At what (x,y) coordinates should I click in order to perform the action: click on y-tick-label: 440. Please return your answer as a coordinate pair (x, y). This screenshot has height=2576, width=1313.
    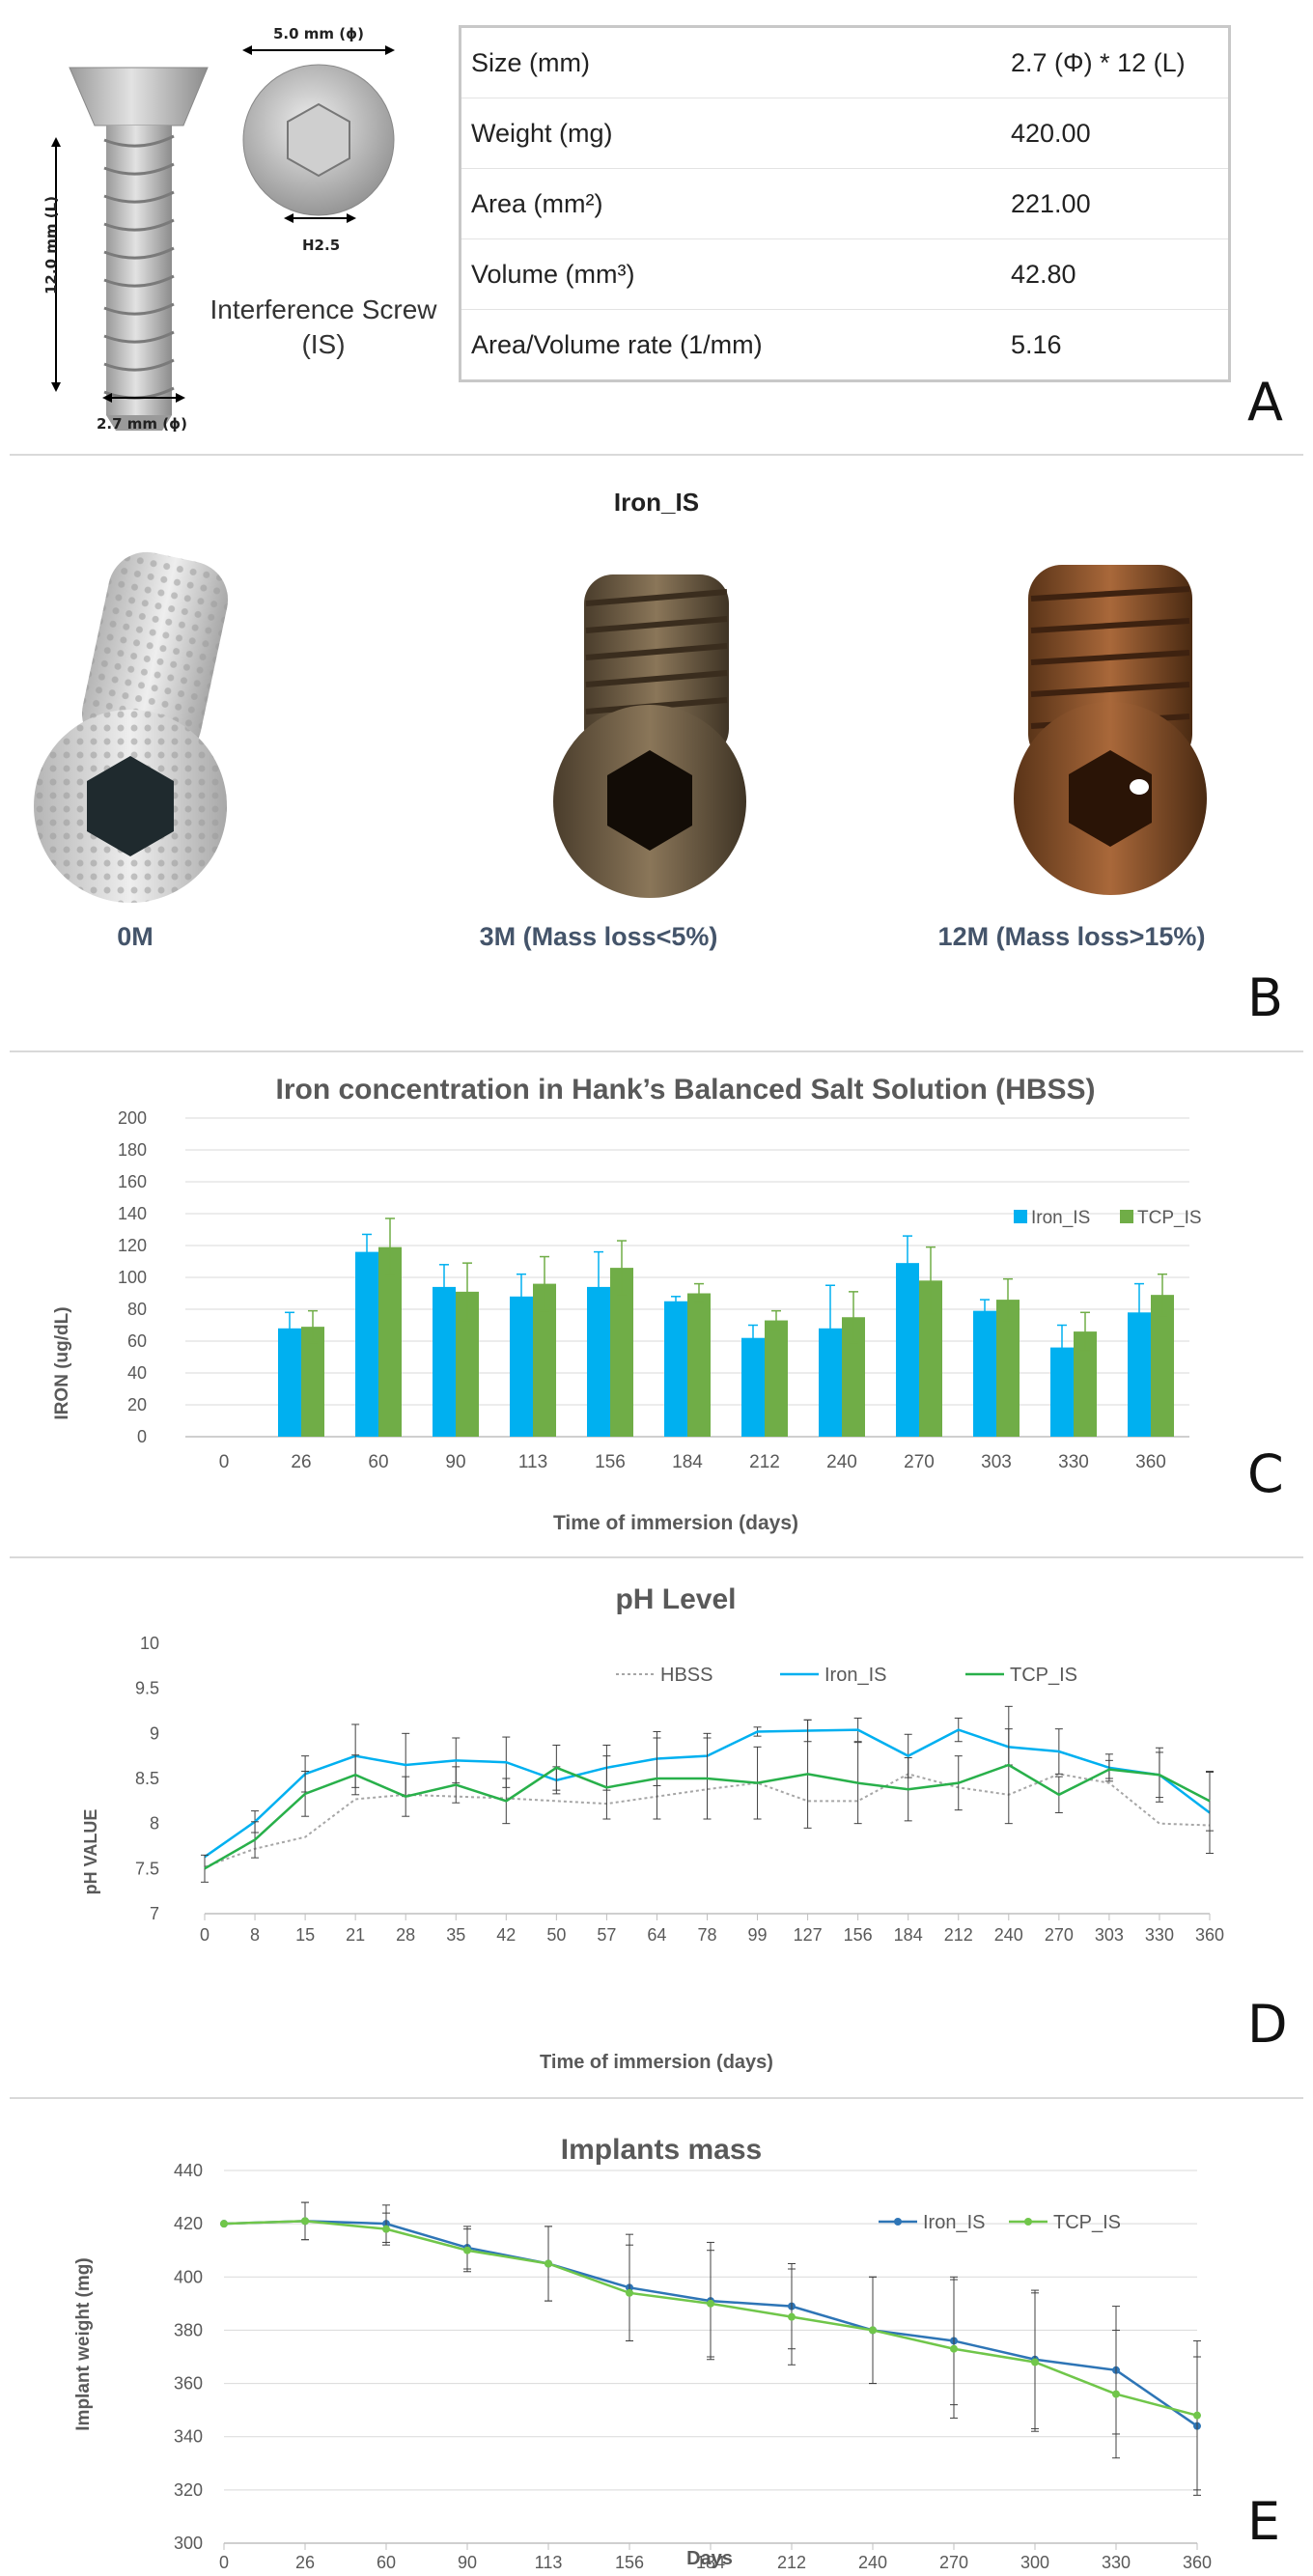
    Looking at the image, I should click on (188, 2171).